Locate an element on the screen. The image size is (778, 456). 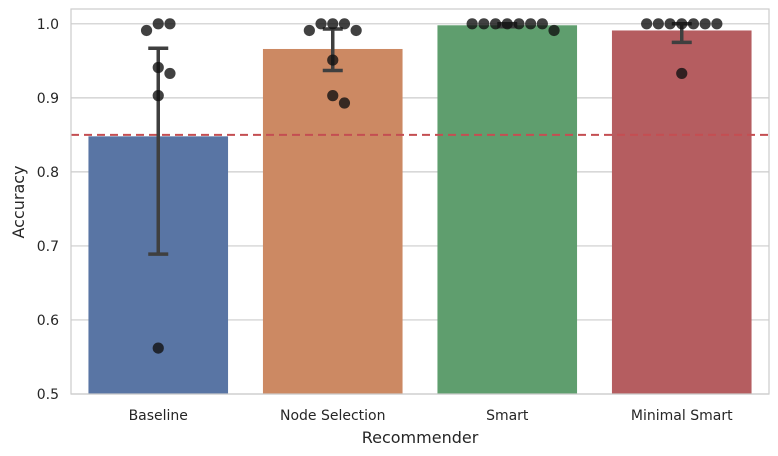
y-tick-label: 1.0 is located at coordinates (48, 25).